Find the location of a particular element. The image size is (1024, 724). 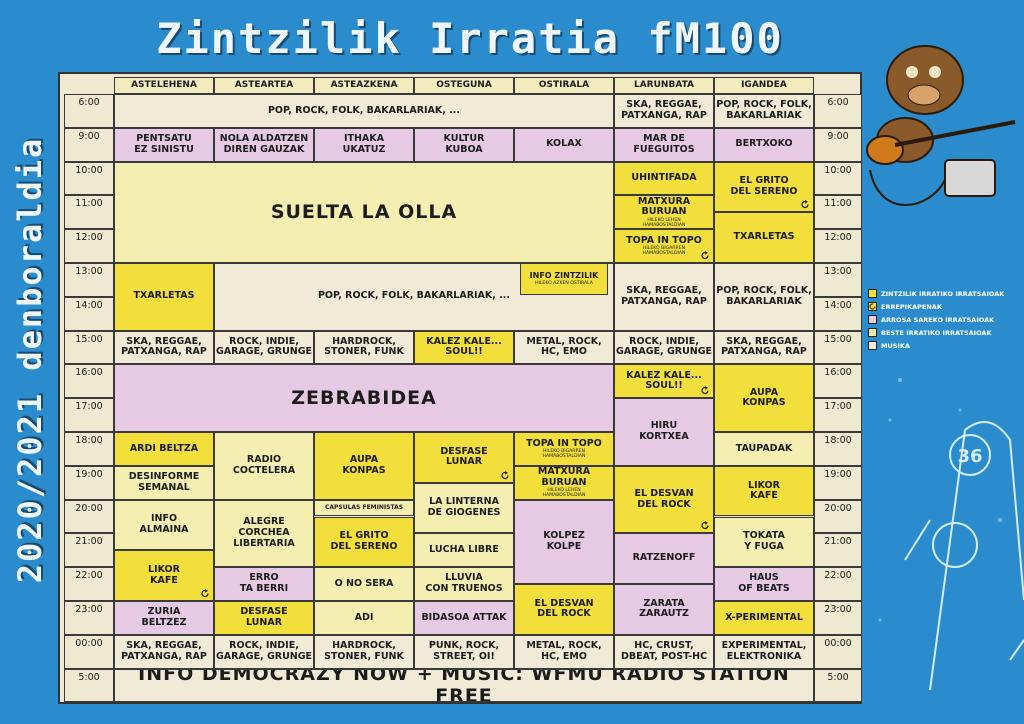

time-label: 12:00 is located at coordinates (89, 246).